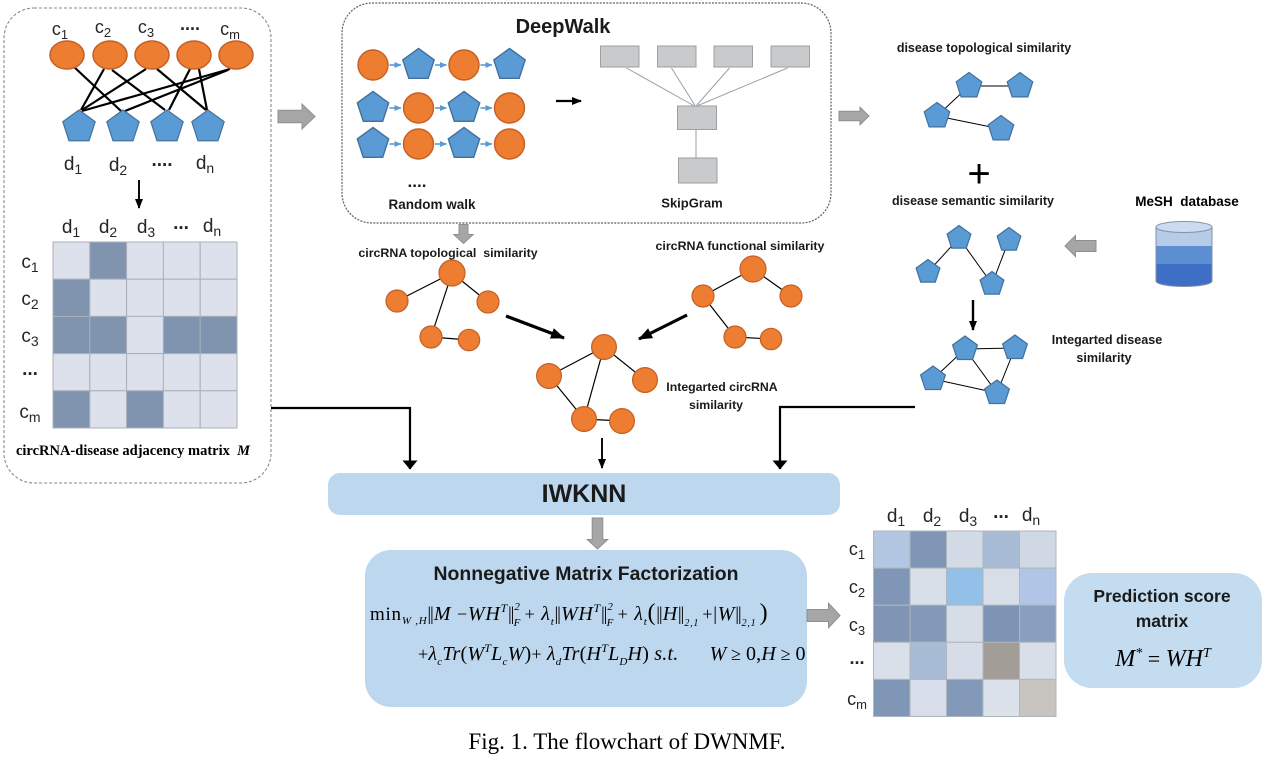 The image size is (1269, 767). I want to click on svg-text: SkipGram, so click(691, 203).